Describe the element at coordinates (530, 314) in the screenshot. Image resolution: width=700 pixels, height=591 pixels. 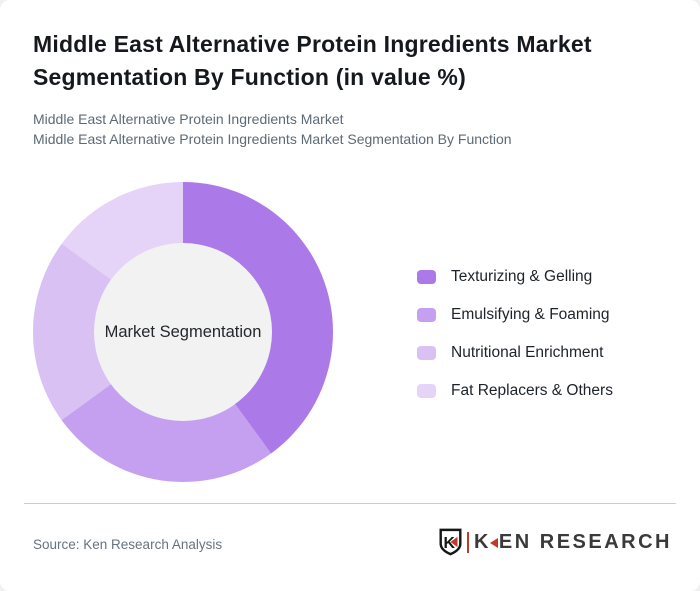
I see `legend-label: Emulsifying & Foaming` at that location.